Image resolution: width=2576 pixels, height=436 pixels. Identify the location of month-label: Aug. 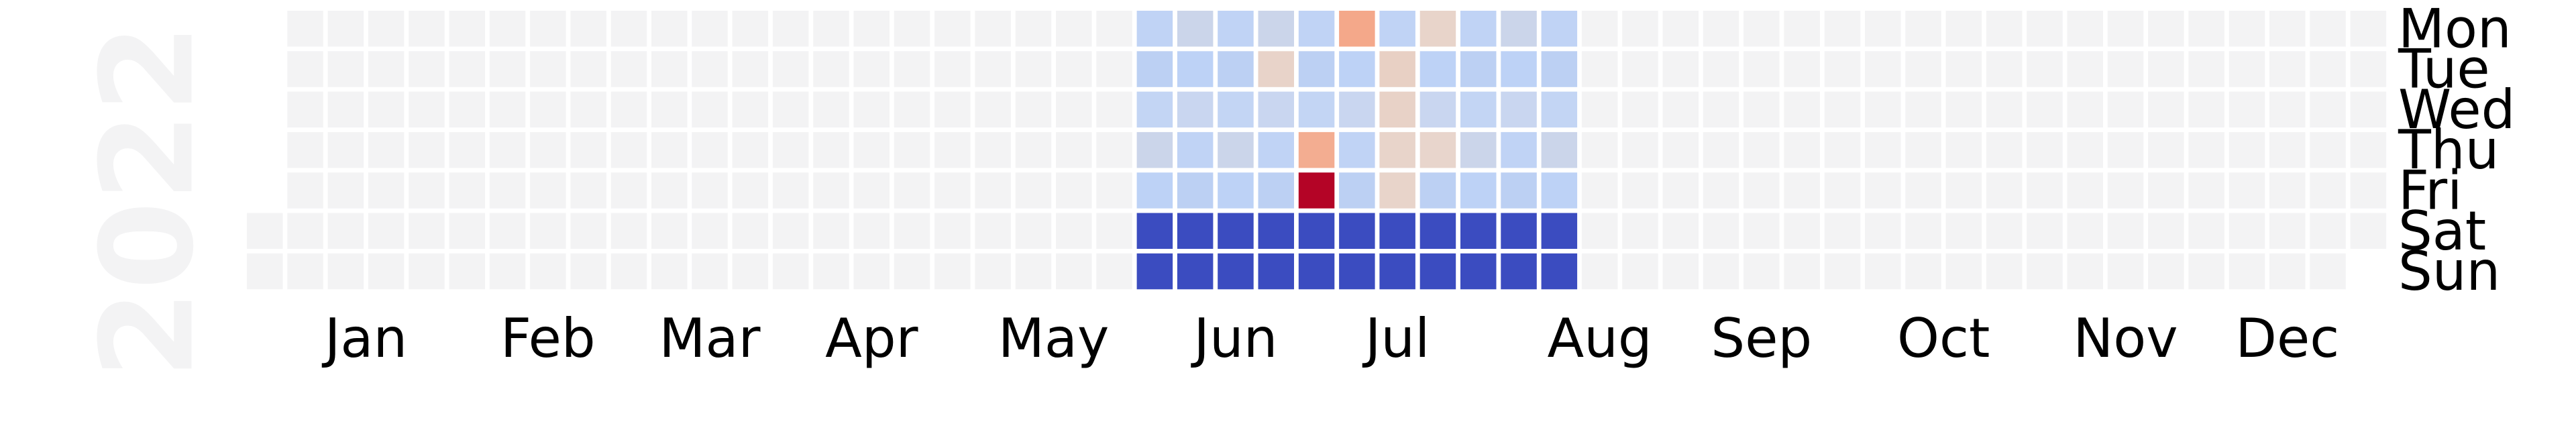
(1599, 338).